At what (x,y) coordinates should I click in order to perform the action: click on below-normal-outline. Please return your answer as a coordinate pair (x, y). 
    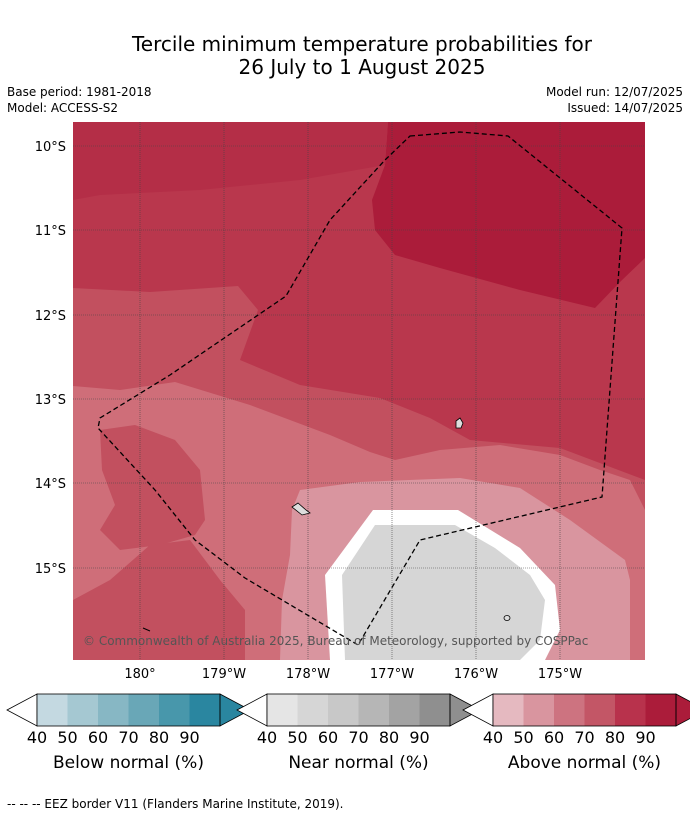
    Looking at the image, I should click on (128, 710).